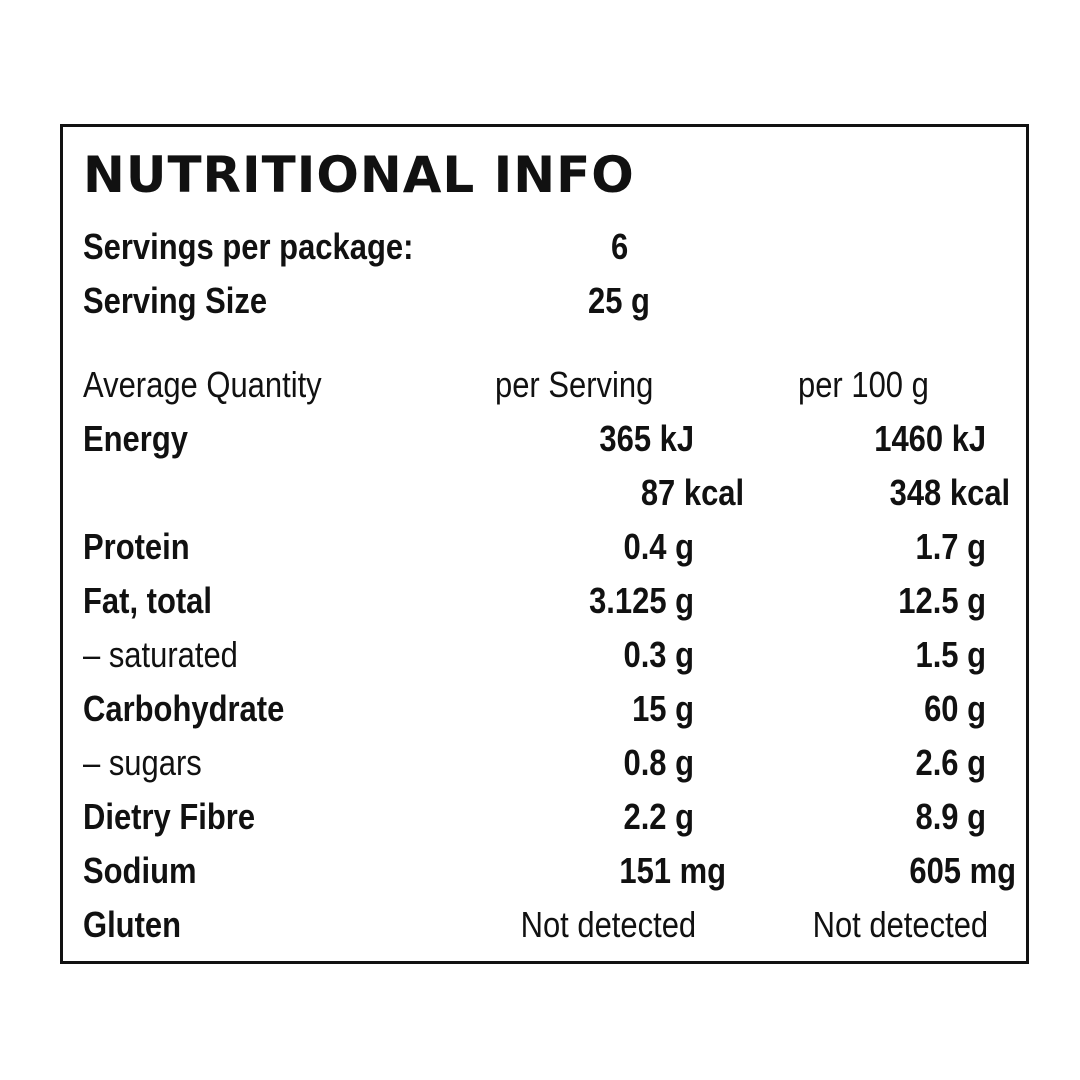  Describe the element at coordinates (544, 655) in the screenshot. I see `table-row: – saturated 0.3 g 1.5 g` at that location.